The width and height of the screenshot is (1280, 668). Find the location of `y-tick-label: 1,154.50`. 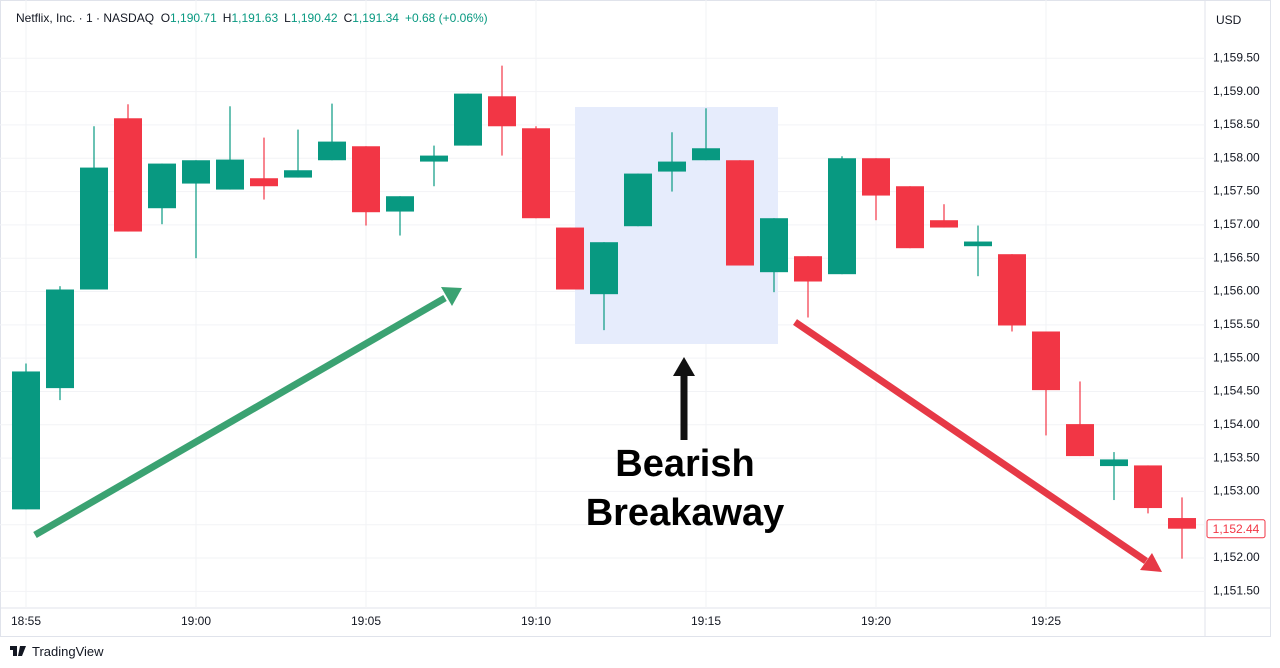

y-tick-label: 1,154.50 is located at coordinates (1236, 391).